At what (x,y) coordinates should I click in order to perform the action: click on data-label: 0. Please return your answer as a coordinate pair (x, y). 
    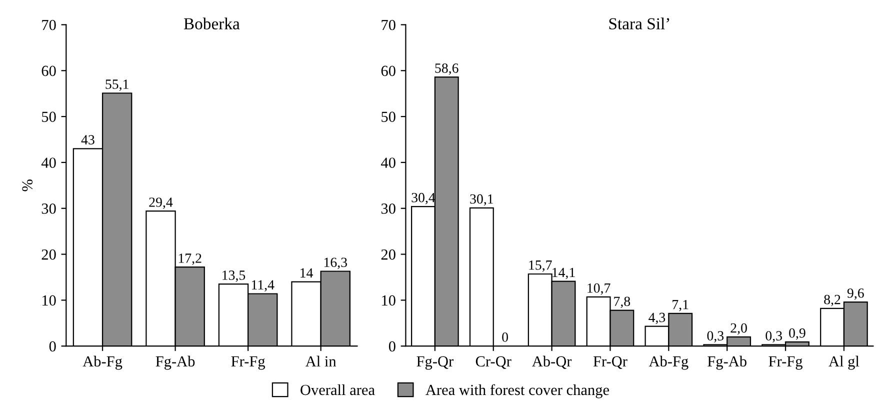
    Looking at the image, I should click on (505, 337).